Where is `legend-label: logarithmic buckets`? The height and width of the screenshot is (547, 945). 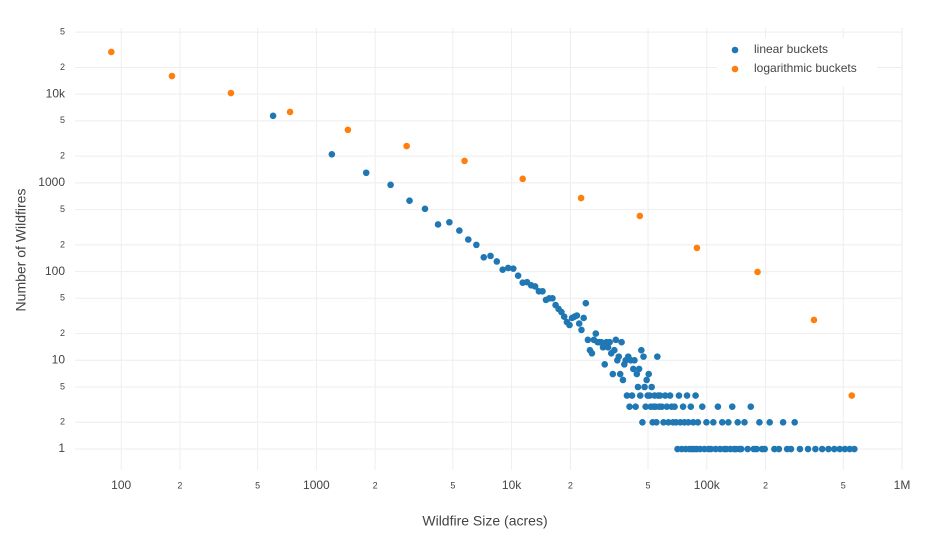 legend-label: logarithmic buckets is located at coordinates (805, 68).